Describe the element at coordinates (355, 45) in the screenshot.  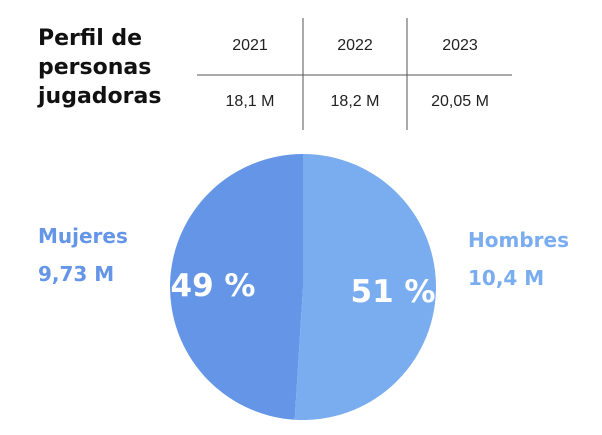
I see `table-year-2022: 2022` at that location.